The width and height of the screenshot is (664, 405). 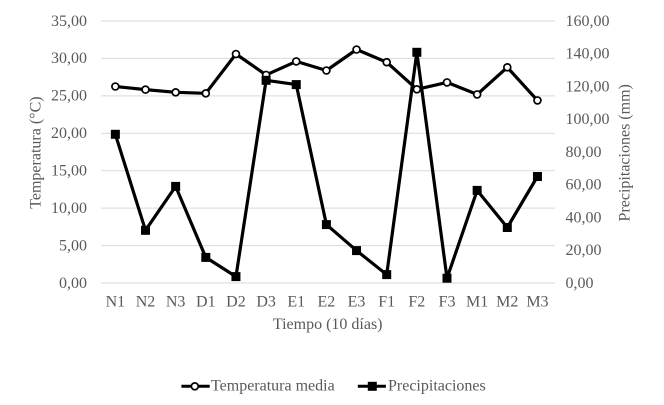 What do you see at coordinates (35, 152) in the screenshot?
I see `svg-text: Temperatura (°C)` at bounding box center [35, 152].